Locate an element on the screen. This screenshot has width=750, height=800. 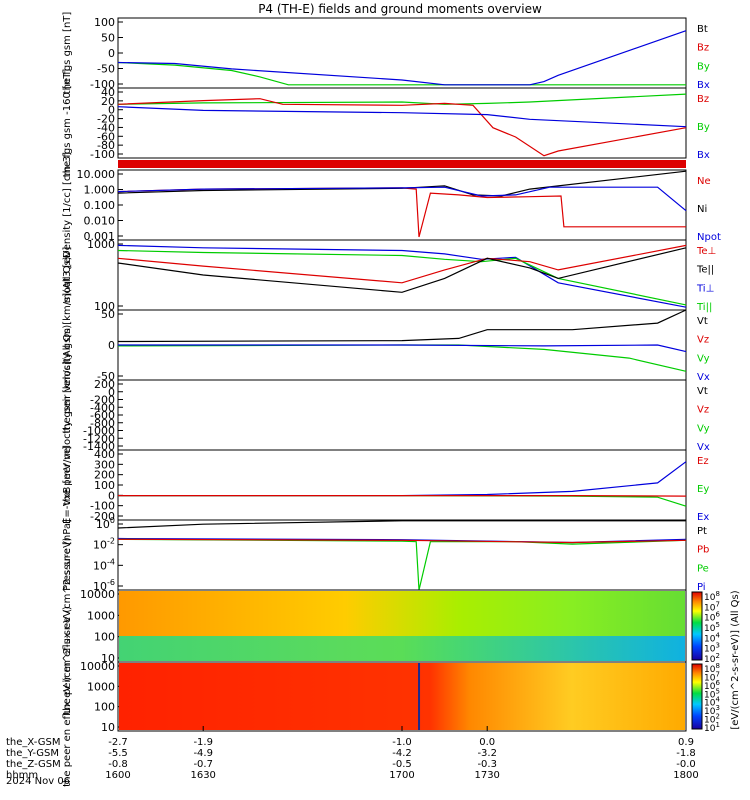
y-tick-label: -80 is located at coordinates (106, 145).